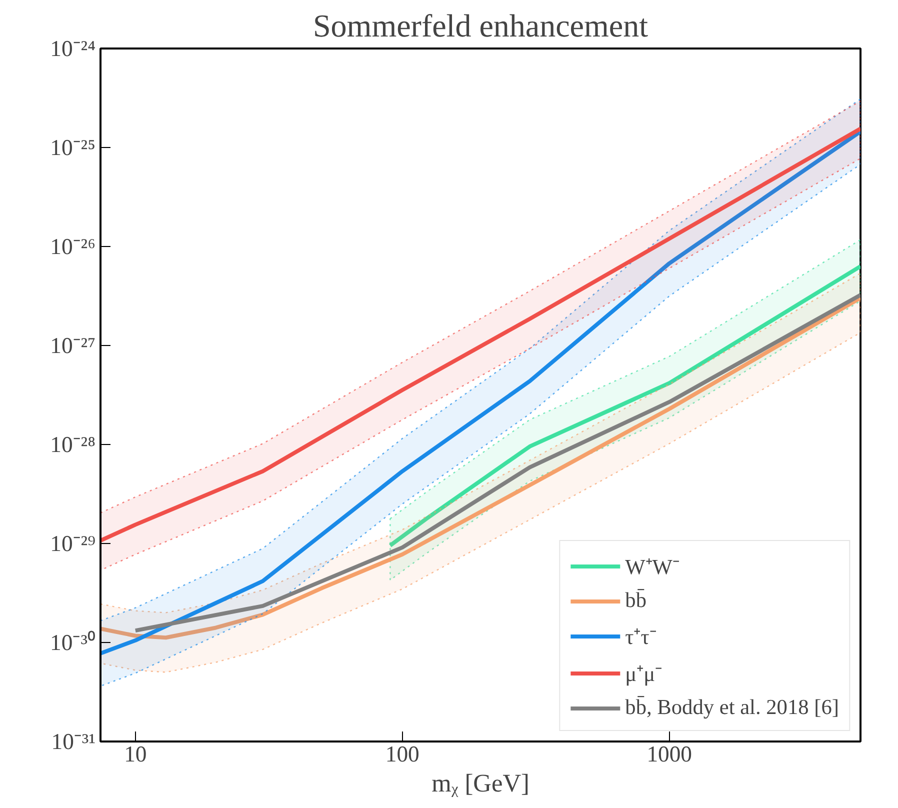 The width and height of the screenshot is (898, 808). Describe the element at coordinates (73, 543) in the screenshot. I see `y-tick-label: 10⁻²⁹` at that location.